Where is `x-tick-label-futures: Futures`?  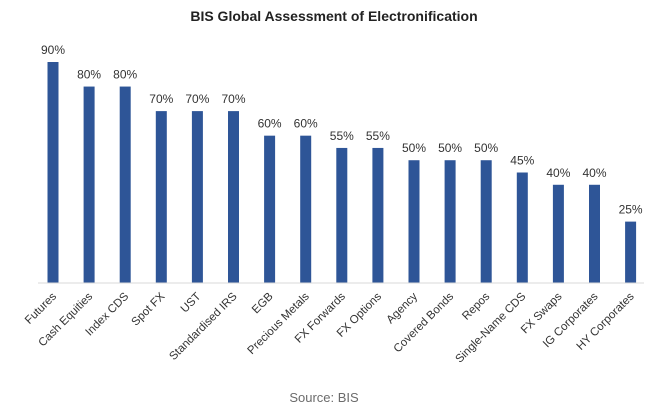 x-tick-label-futures: Futures is located at coordinates (41, 308).